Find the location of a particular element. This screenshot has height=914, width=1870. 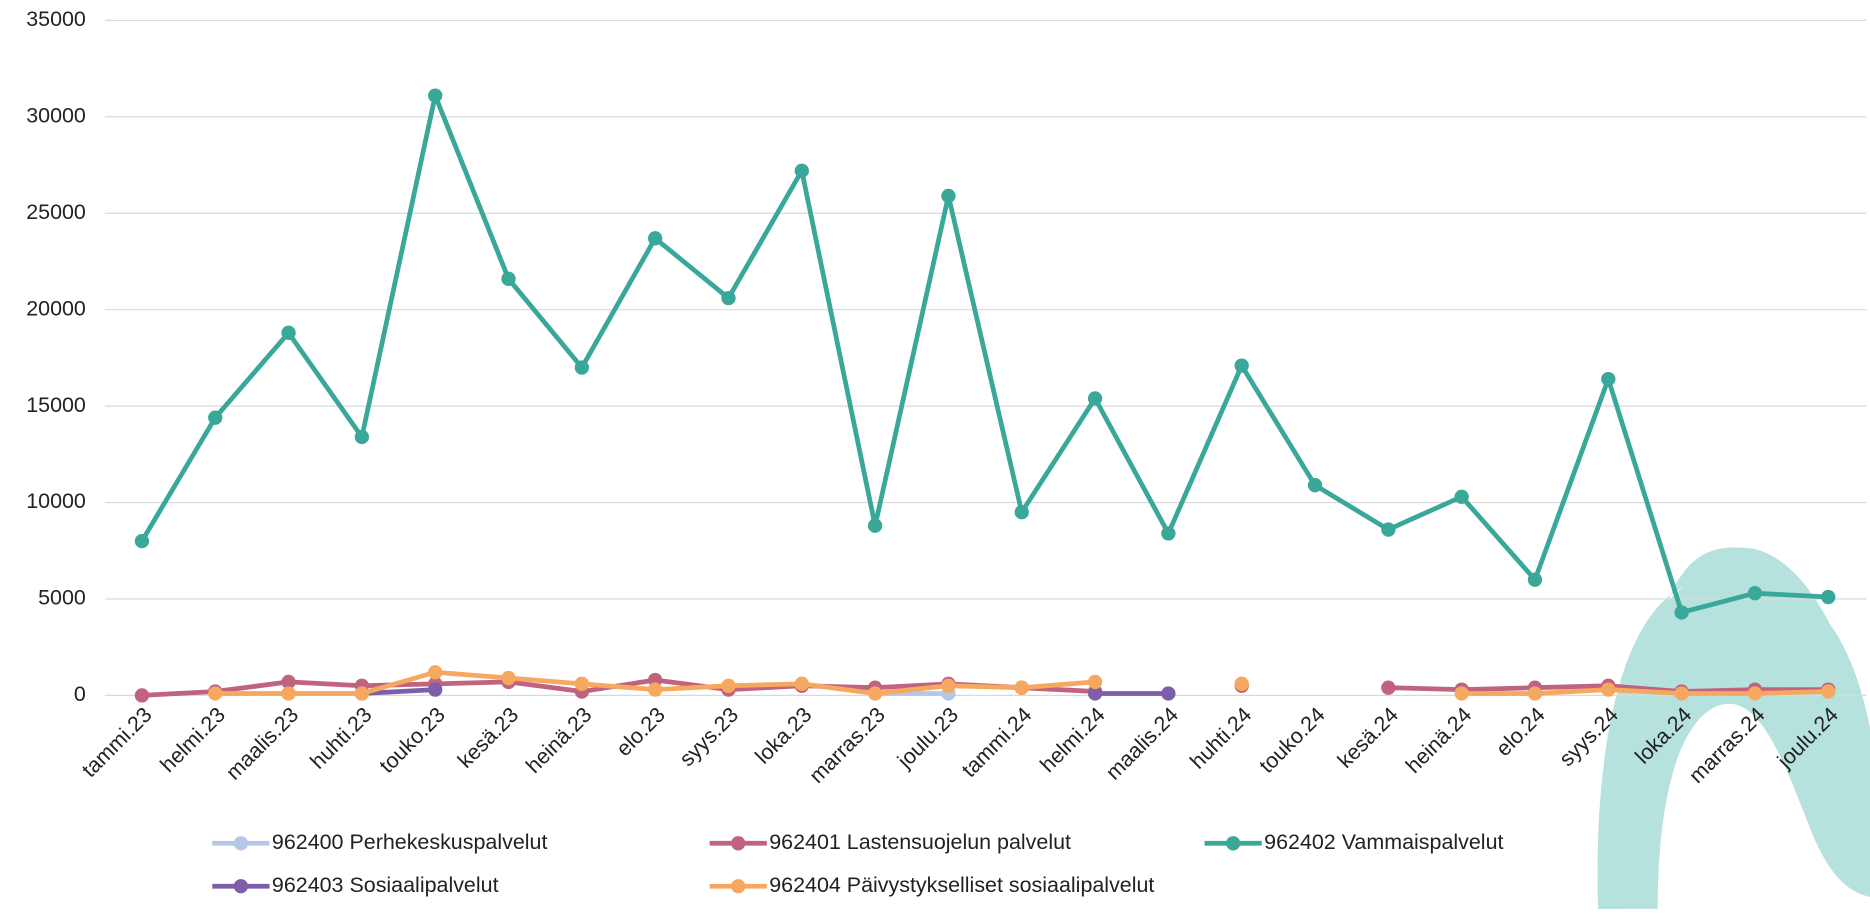

x-tick-label: helmi.24 is located at coordinates (1072, 740).